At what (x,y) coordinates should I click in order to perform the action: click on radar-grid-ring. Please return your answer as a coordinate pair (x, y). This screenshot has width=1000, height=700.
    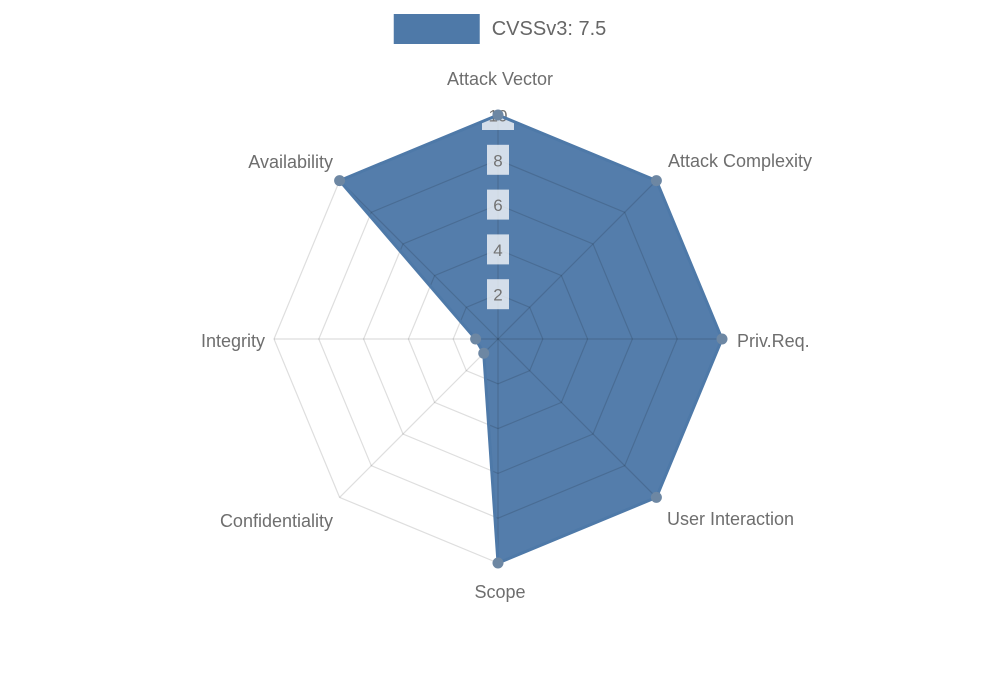
    Looking at the image, I should click on (498, 339).